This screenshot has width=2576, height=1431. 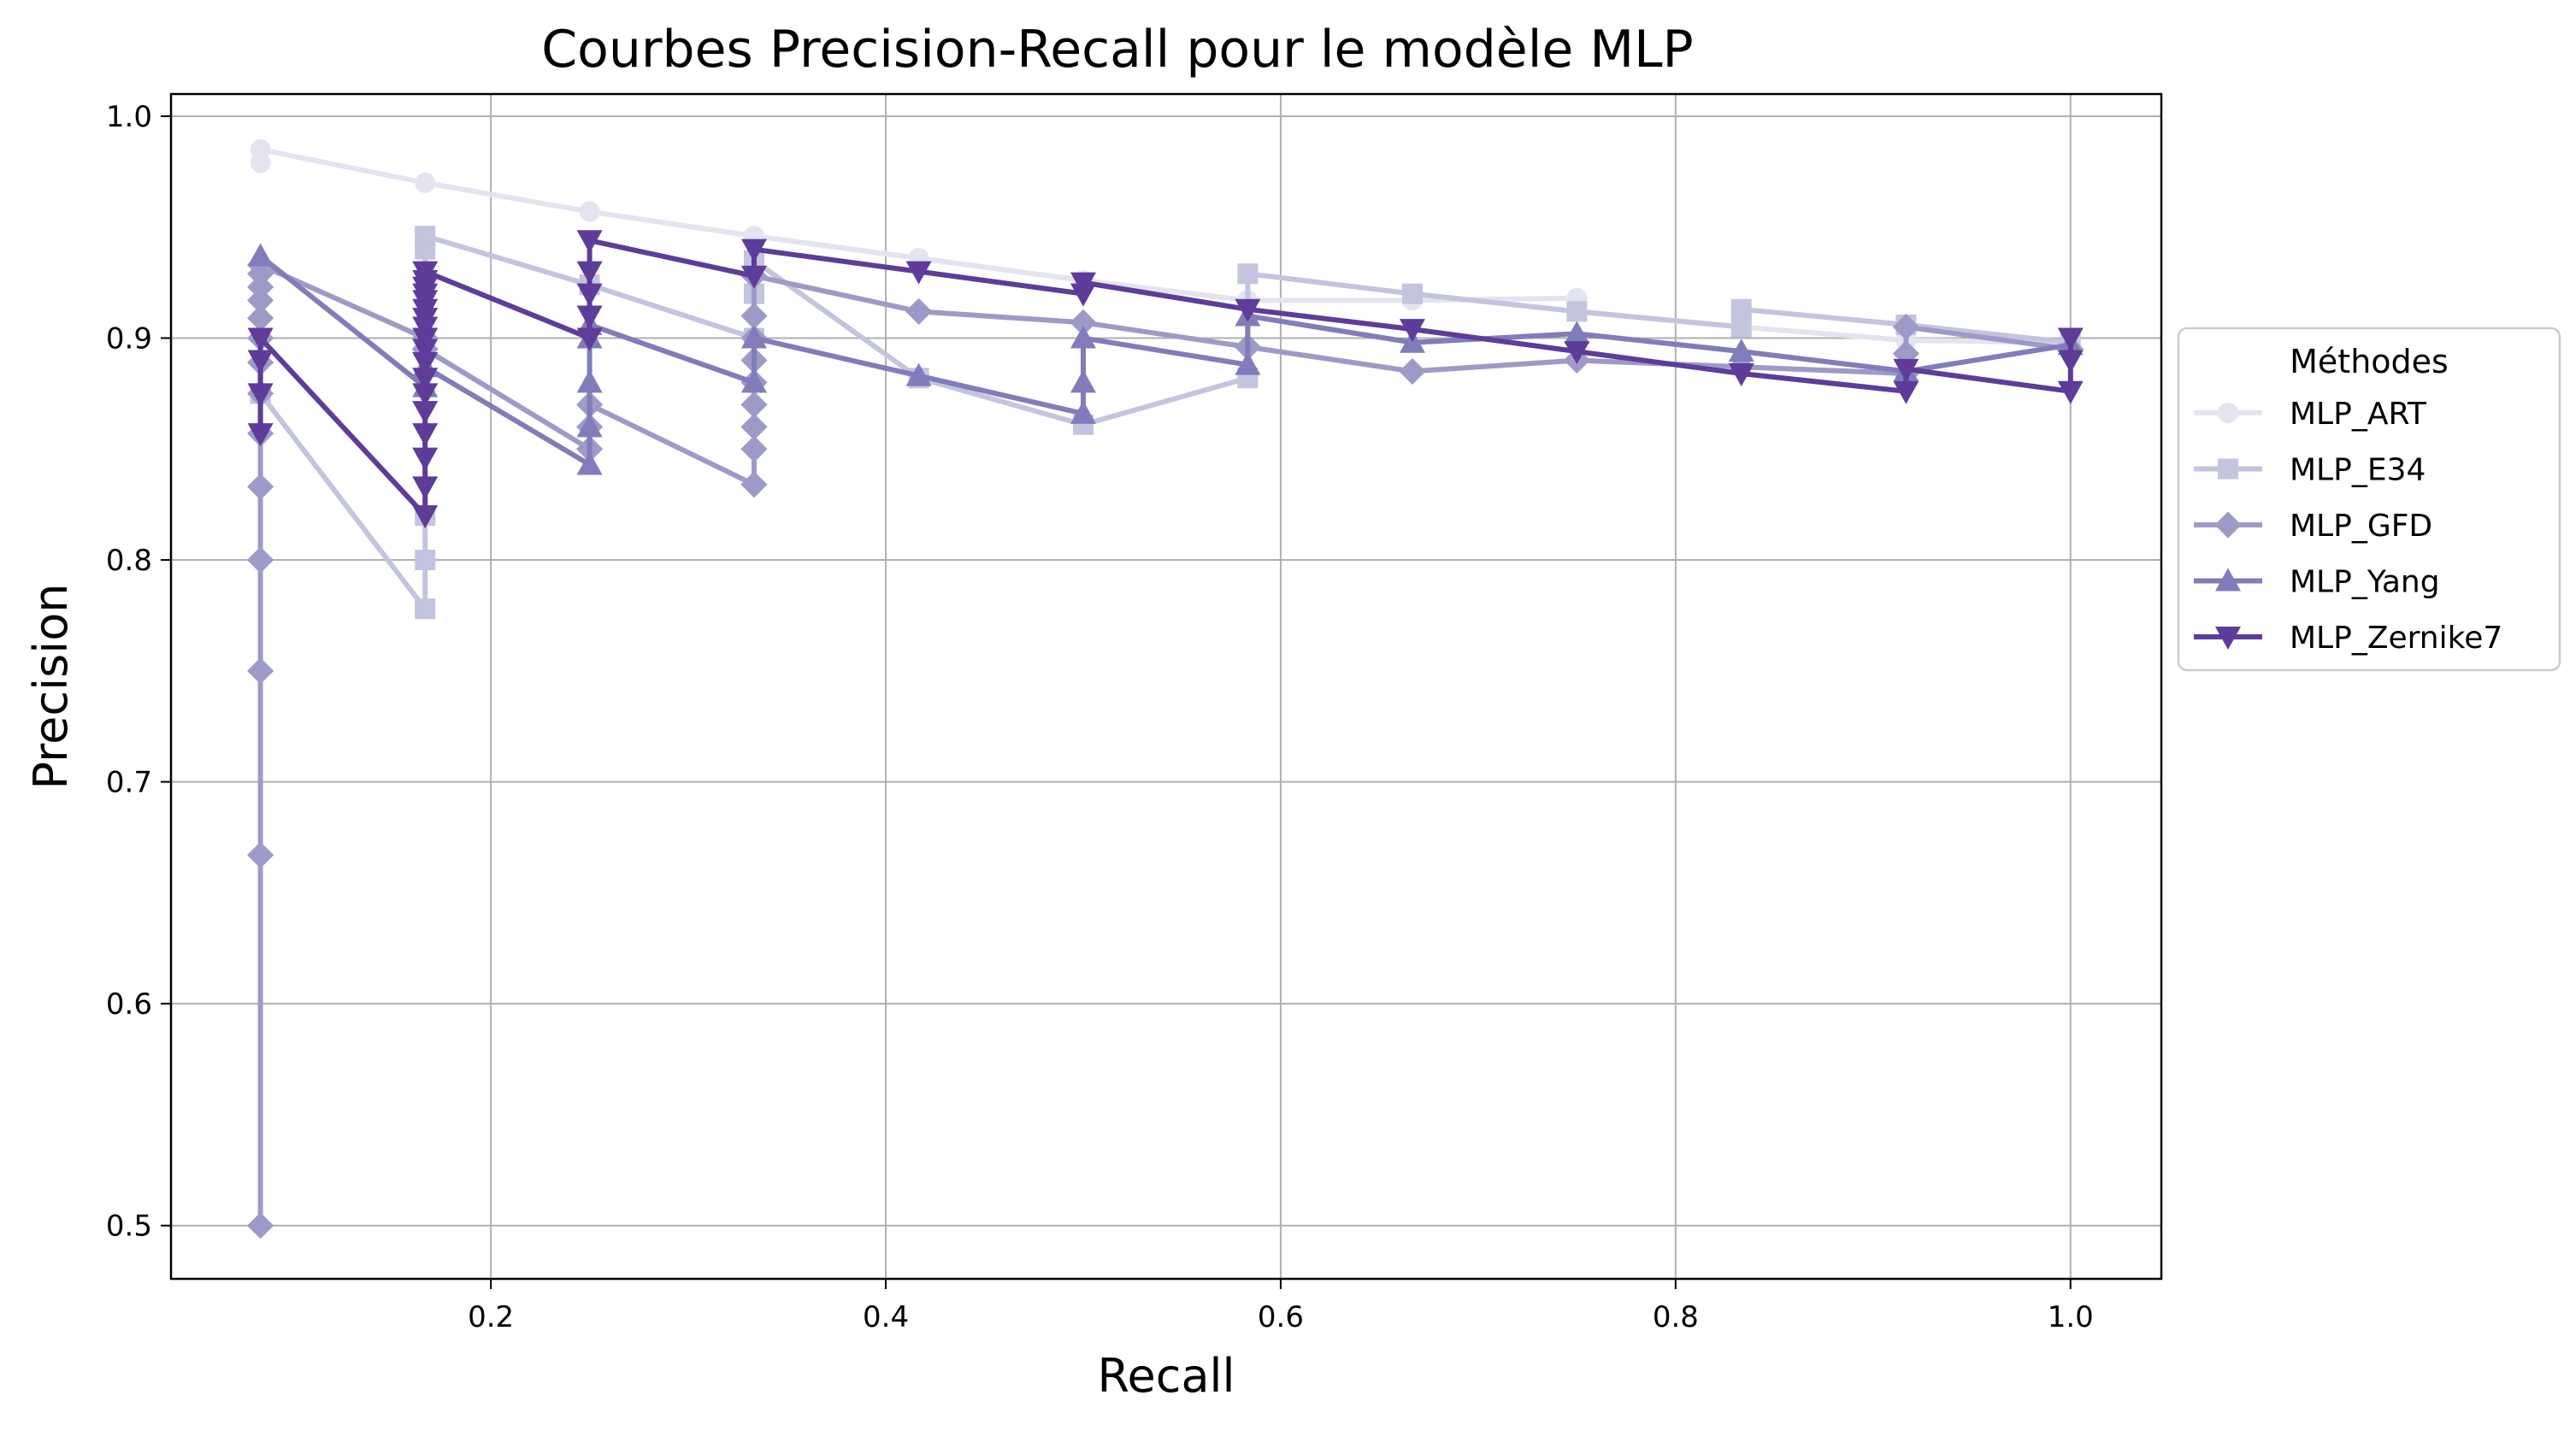 What do you see at coordinates (51, 687) in the screenshot?
I see `y-axis-label: Precision` at bounding box center [51, 687].